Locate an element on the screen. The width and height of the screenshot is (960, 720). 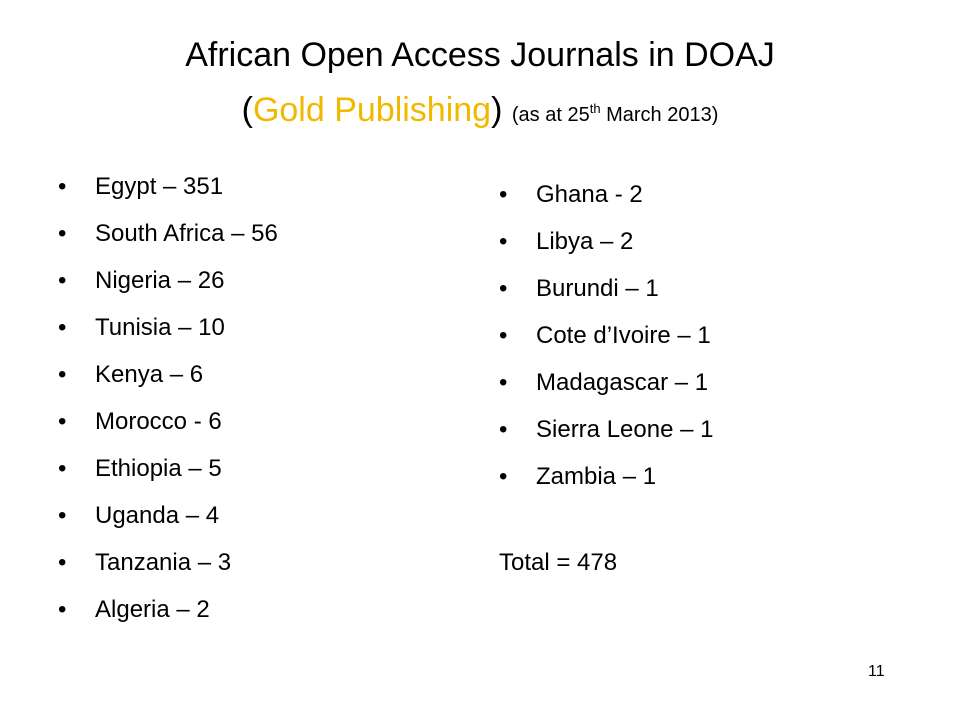
list-item-label: South Africa – 56 is located at coordinates (186, 233).